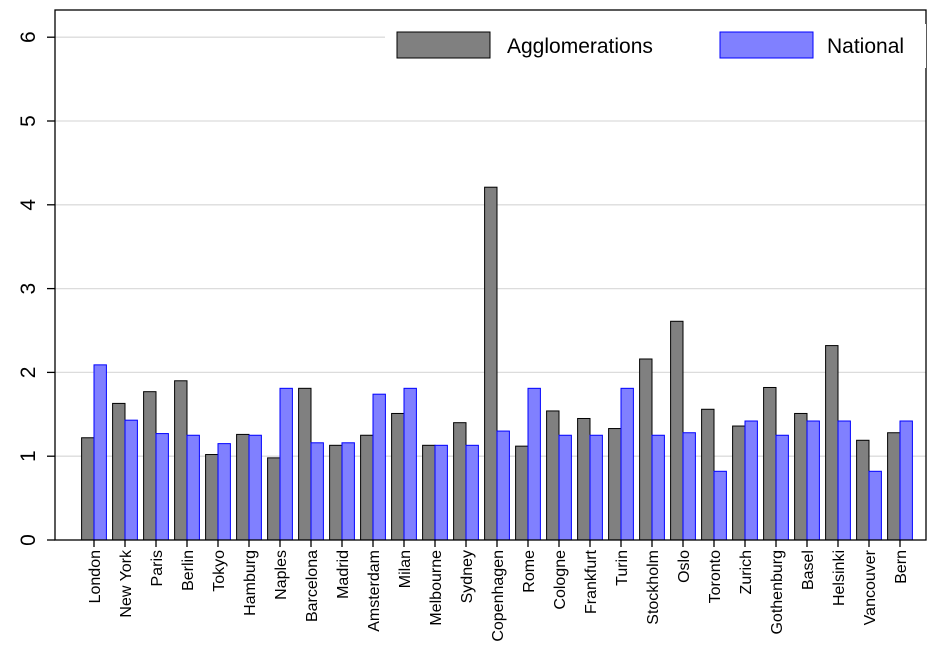 This screenshot has width=932, height=660. I want to click on y-tick-label: 1, so click(28, 456).